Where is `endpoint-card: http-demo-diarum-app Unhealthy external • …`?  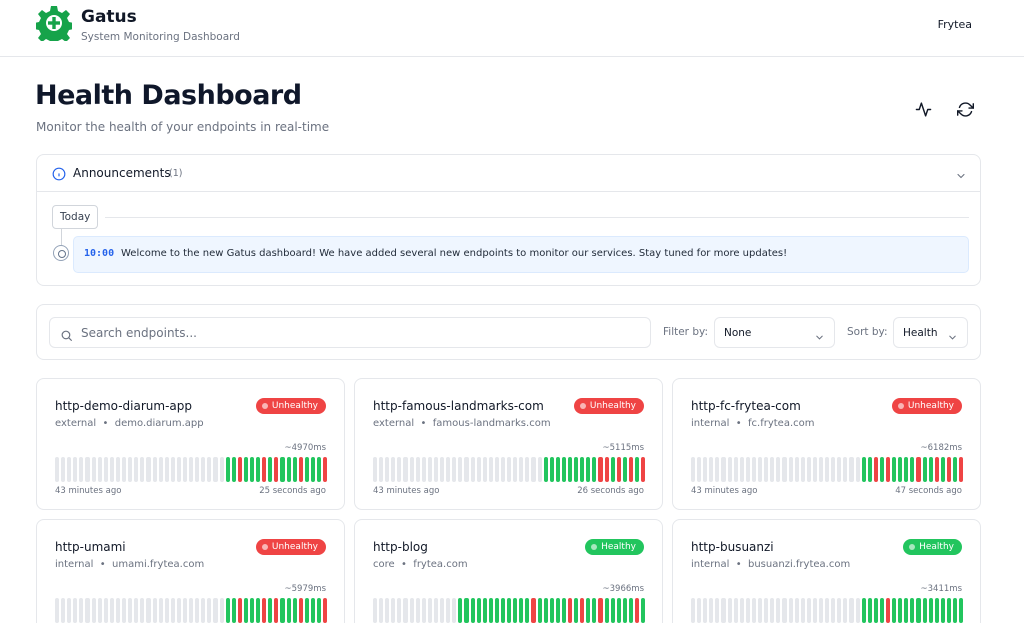 endpoint-card: http-demo-diarum-app Unhealthy external • … is located at coordinates (190, 444).